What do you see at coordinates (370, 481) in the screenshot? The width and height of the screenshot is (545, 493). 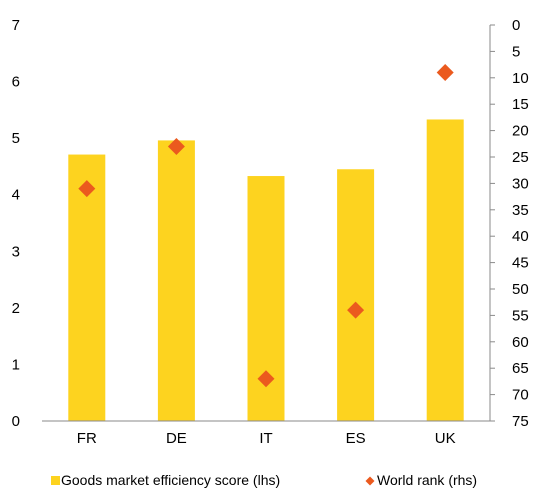 I see `legend-swatch-diamond` at bounding box center [370, 481].